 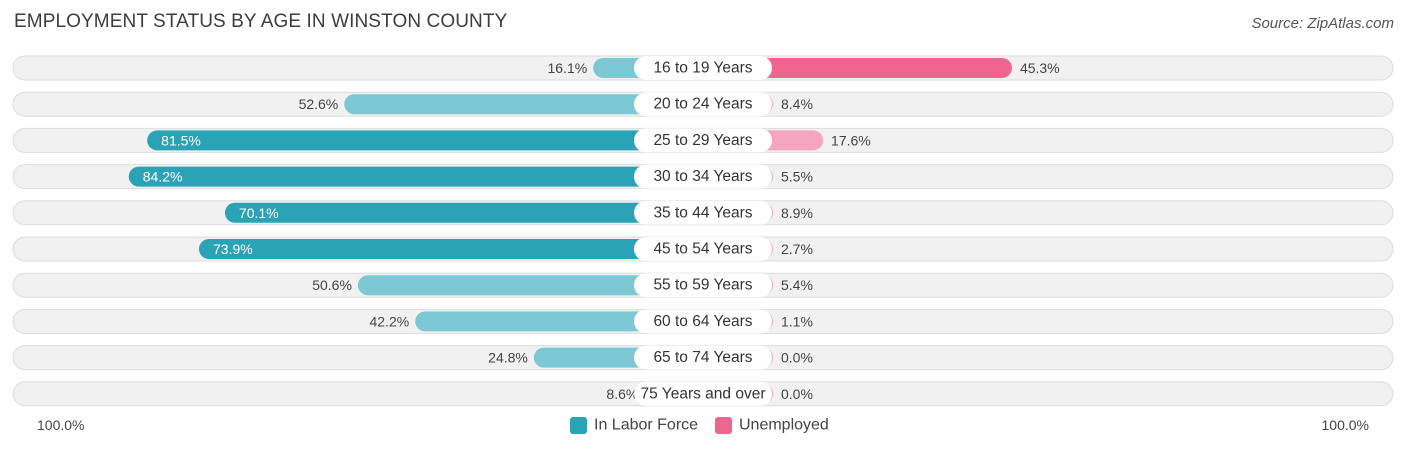 What do you see at coordinates (578, 425) in the screenshot?
I see `legend-labor-force-swatch` at bounding box center [578, 425].